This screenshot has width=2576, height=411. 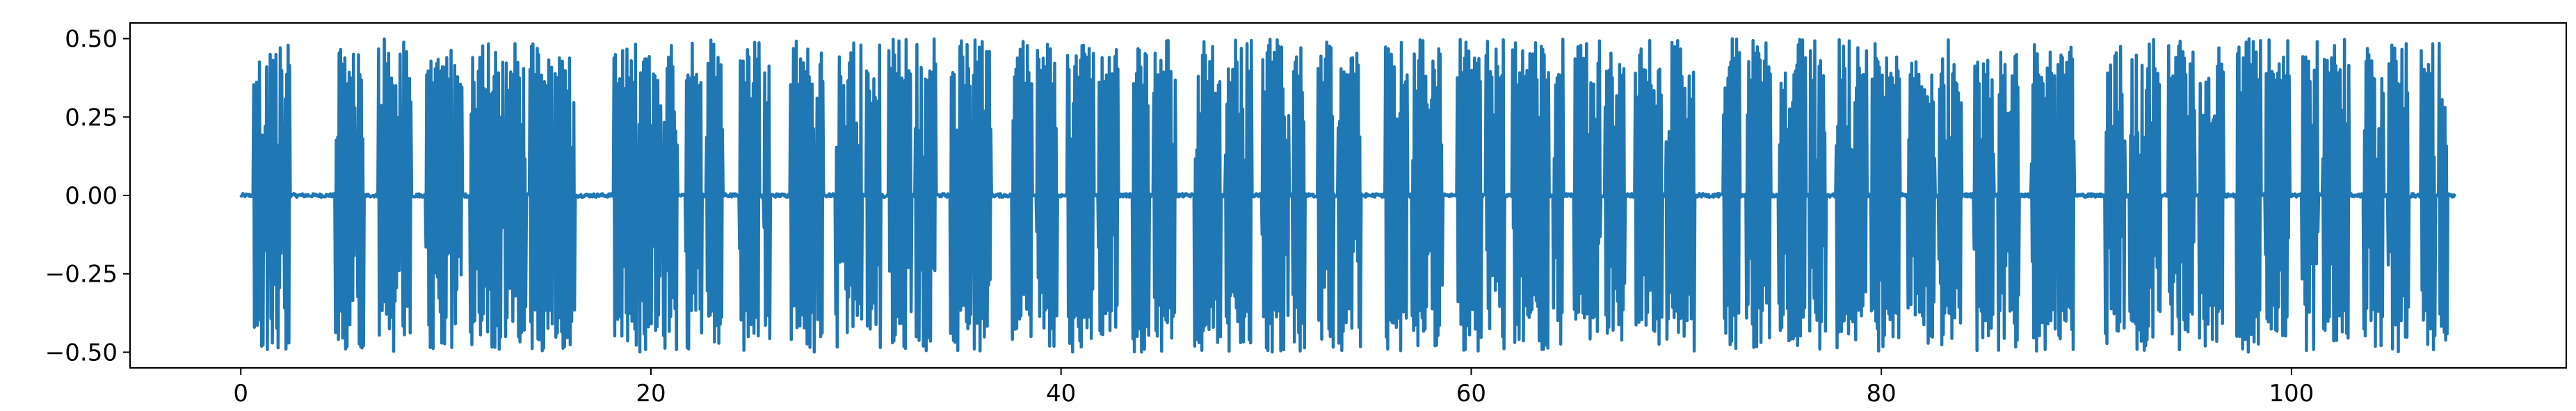 What do you see at coordinates (1061, 394) in the screenshot?
I see `x-tick-label: 40` at bounding box center [1061, 394].